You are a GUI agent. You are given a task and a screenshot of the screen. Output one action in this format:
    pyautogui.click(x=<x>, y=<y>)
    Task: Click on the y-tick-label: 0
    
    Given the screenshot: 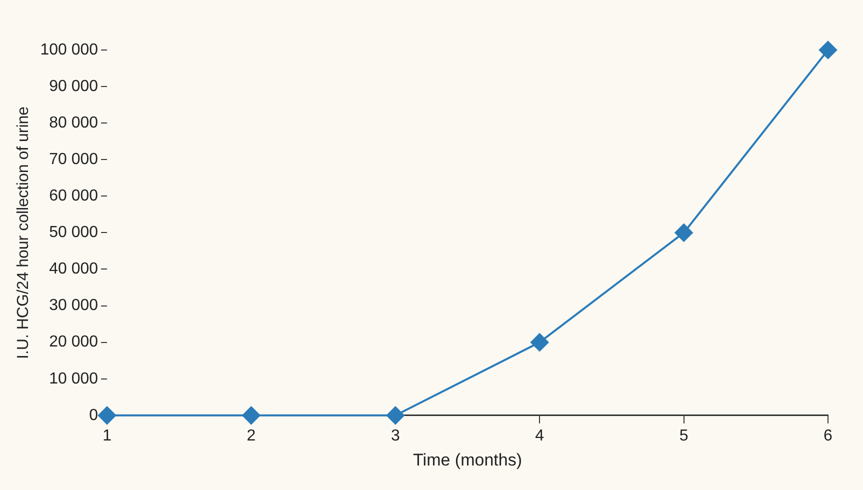 What is the action you would take?
    pyautogui.click(x=93, y=415)
    